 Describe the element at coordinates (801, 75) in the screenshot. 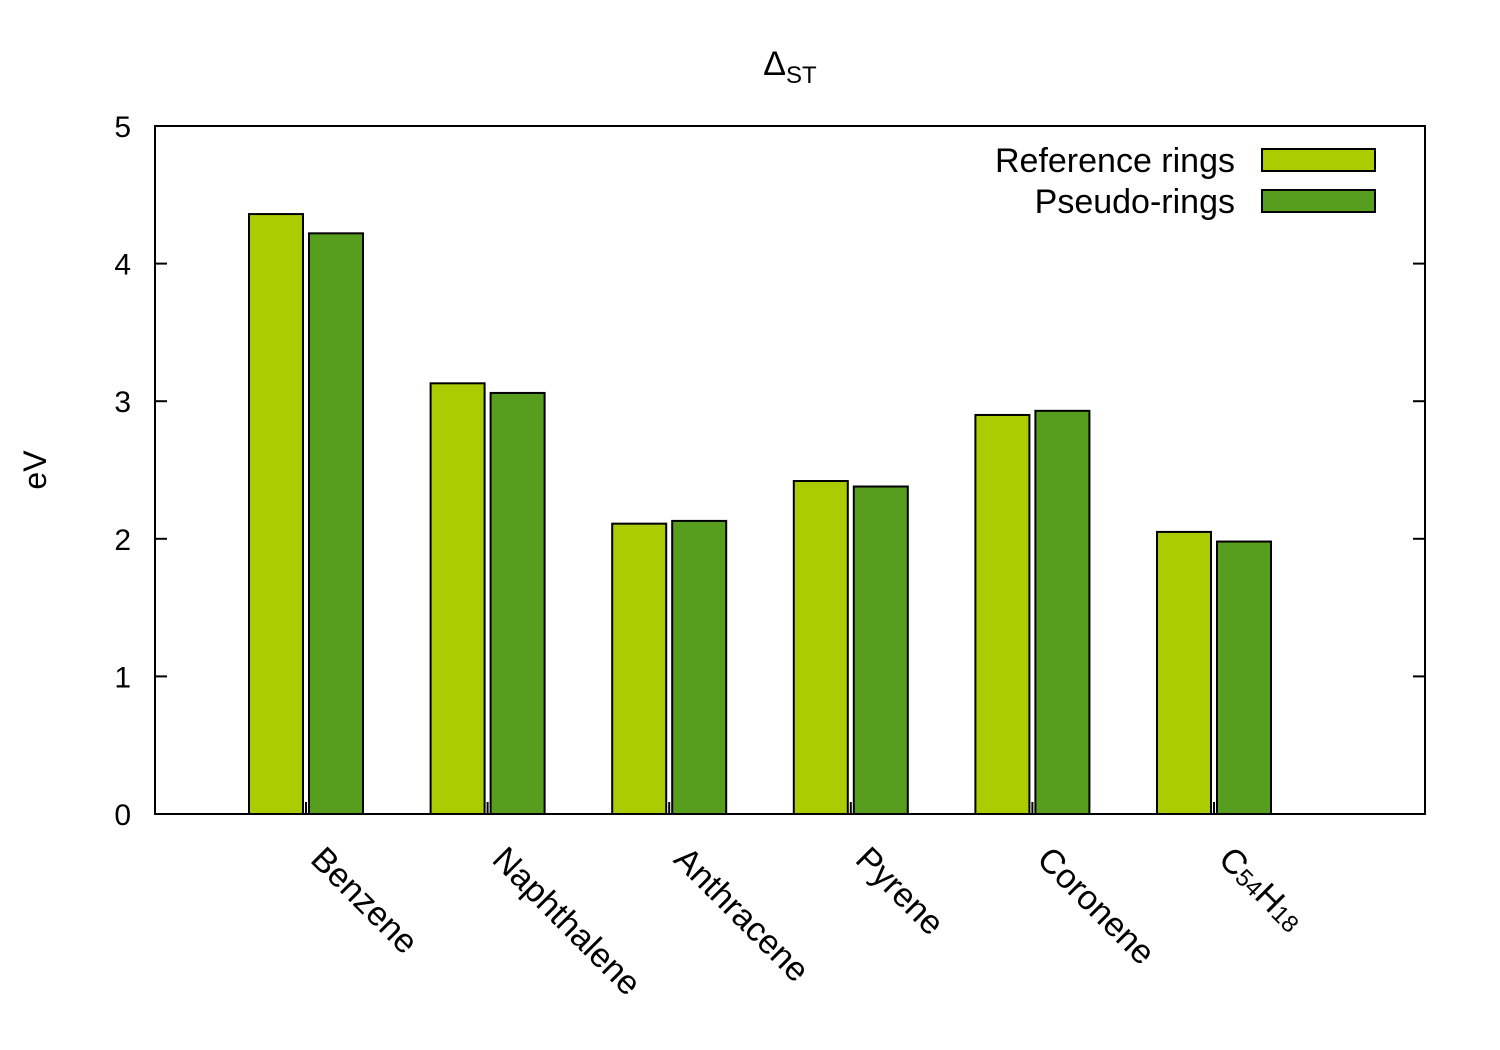

I see `title-subscript: ST` at that location.